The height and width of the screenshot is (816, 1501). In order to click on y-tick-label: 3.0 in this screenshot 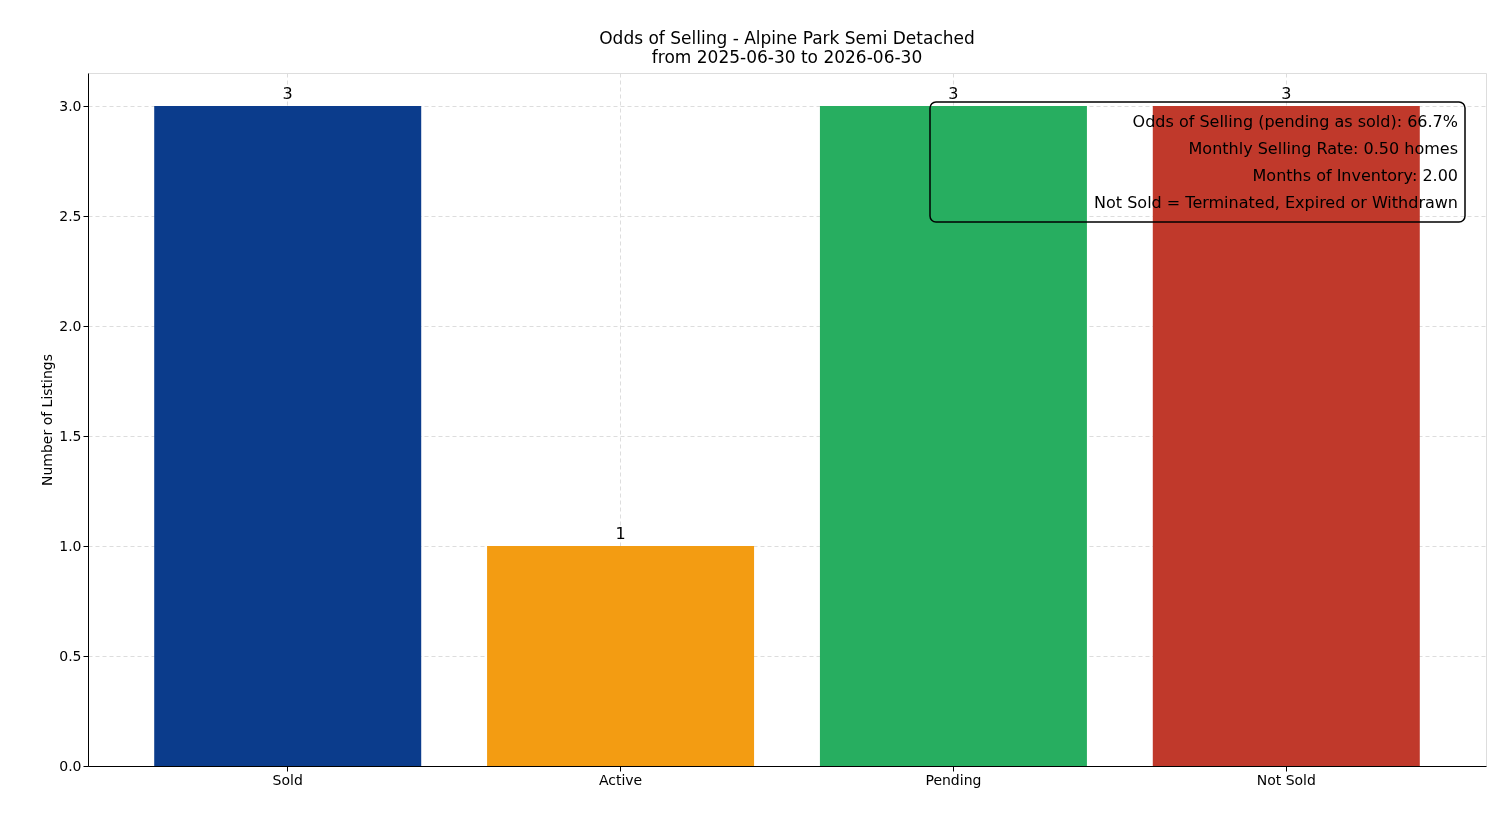, I will do `click(70, 105)`.